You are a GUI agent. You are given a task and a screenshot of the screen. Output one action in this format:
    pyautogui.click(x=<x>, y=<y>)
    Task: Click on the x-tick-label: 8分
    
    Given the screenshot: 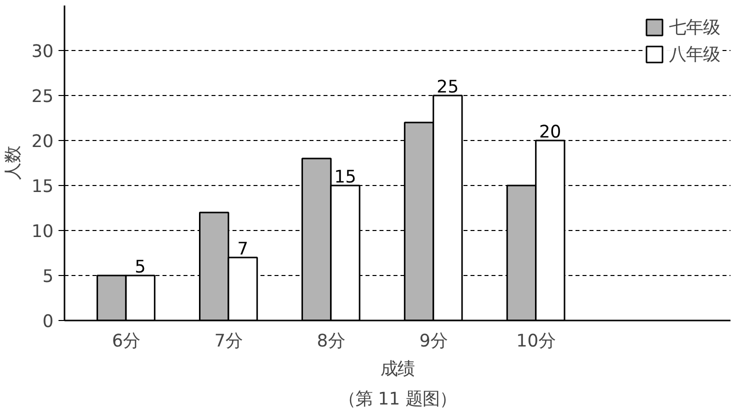 What is the action you would take?
    pyautogui.click(x=330, y=342)
    